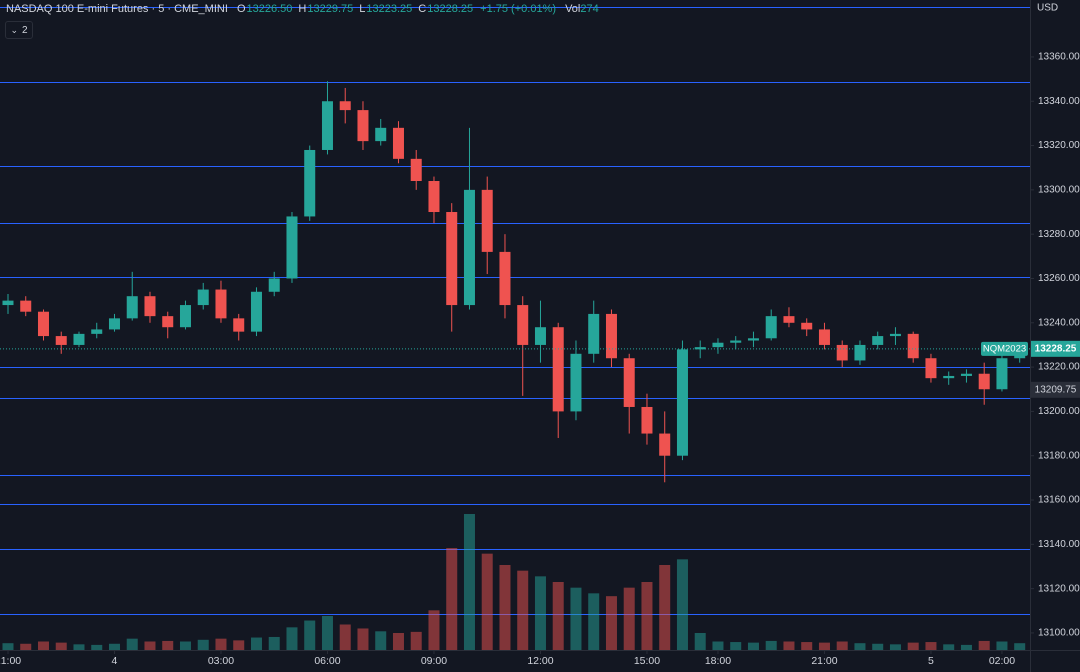  Describe the element at coordinates (1056, 348) in the screenshot. I see `last-price-label: 13228.25` at that location.